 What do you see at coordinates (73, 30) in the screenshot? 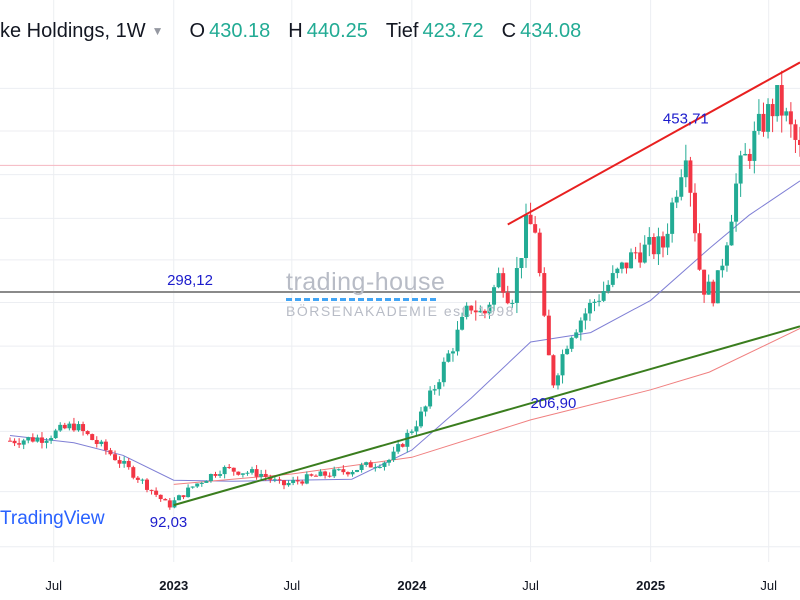
I see `symbol-title: ke Holdings, 1W` at bounding box center [73, 30].